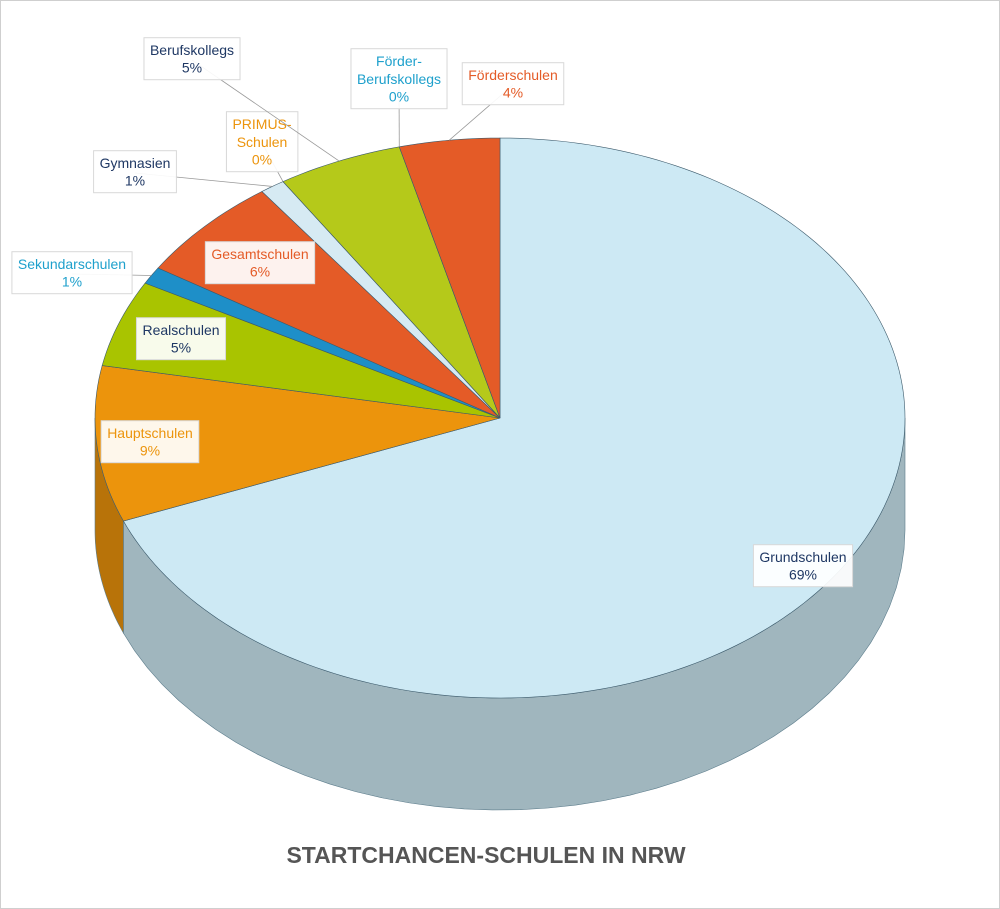 Image resolution: width=1000 pixels, height=909 pixels. I want to click on label-value: 4%, so click(513, 93).